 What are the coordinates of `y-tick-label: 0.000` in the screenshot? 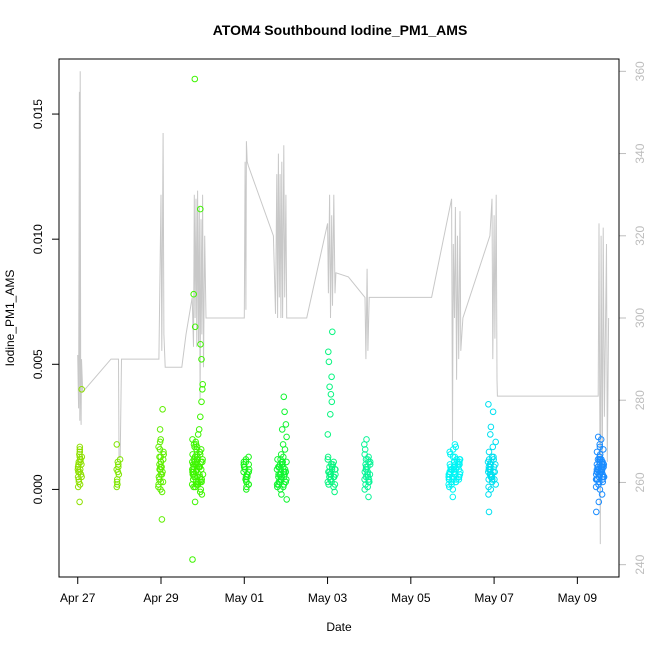 It's located at (38, 489).